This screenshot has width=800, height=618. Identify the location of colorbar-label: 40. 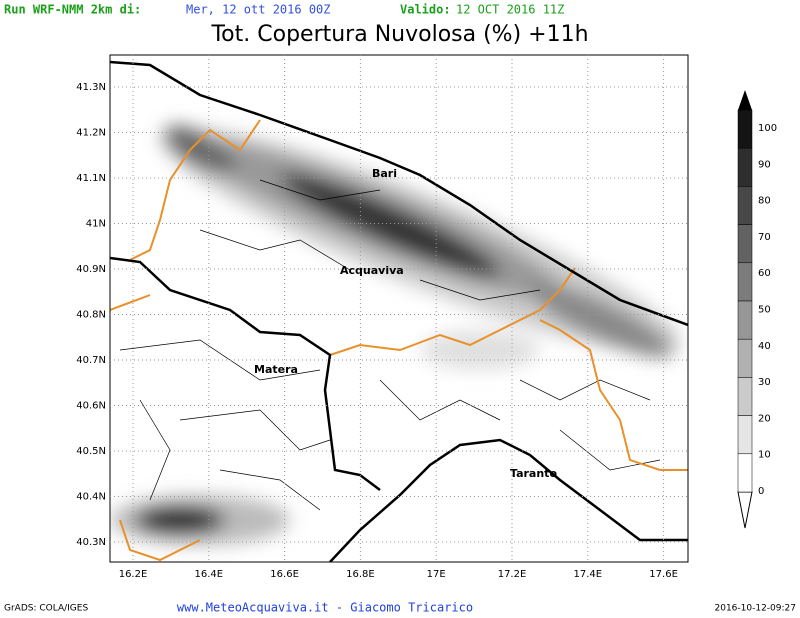
(764, 346).